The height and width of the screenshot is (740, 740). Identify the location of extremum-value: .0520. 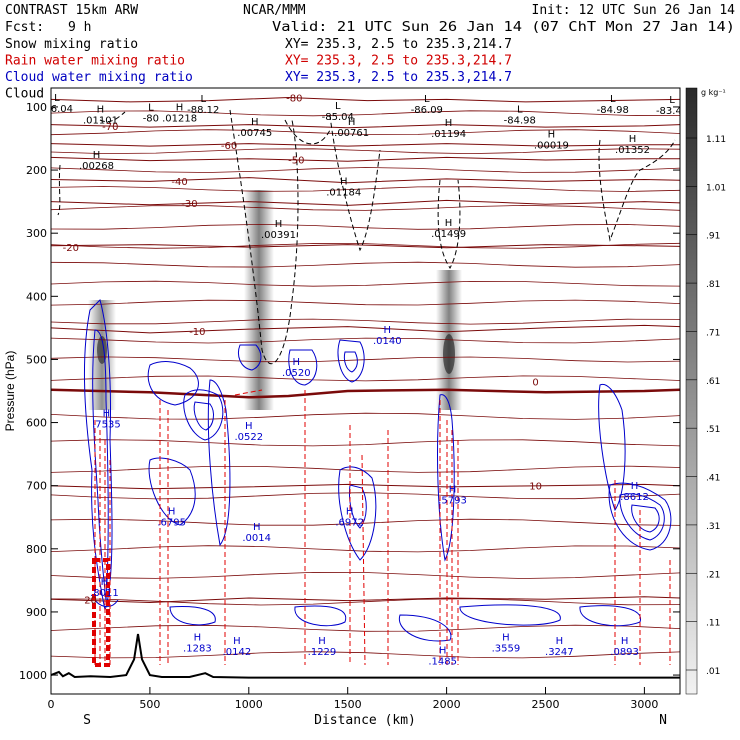
(296, 373).